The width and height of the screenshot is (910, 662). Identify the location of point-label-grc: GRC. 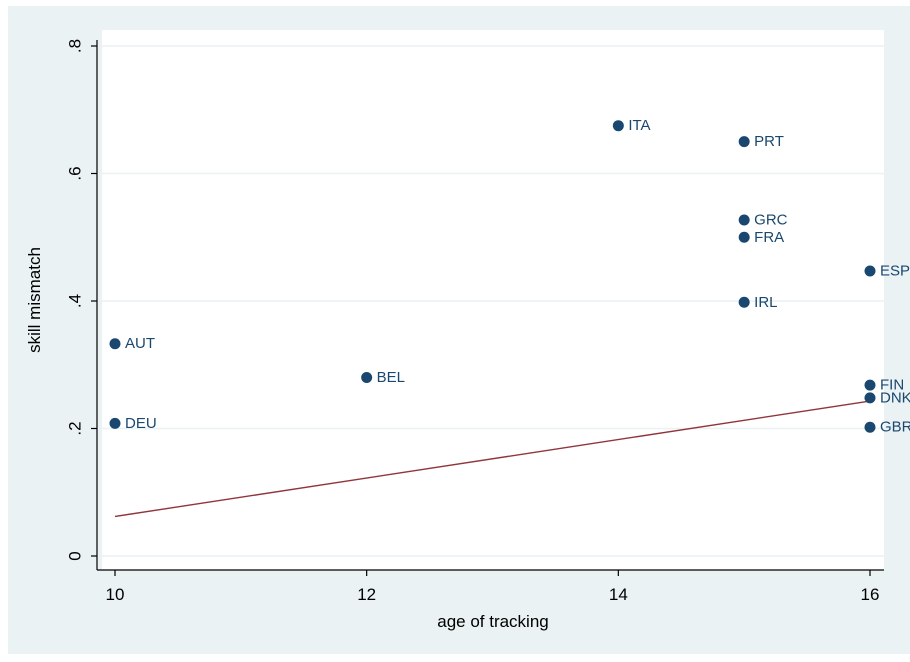
(771, 220).